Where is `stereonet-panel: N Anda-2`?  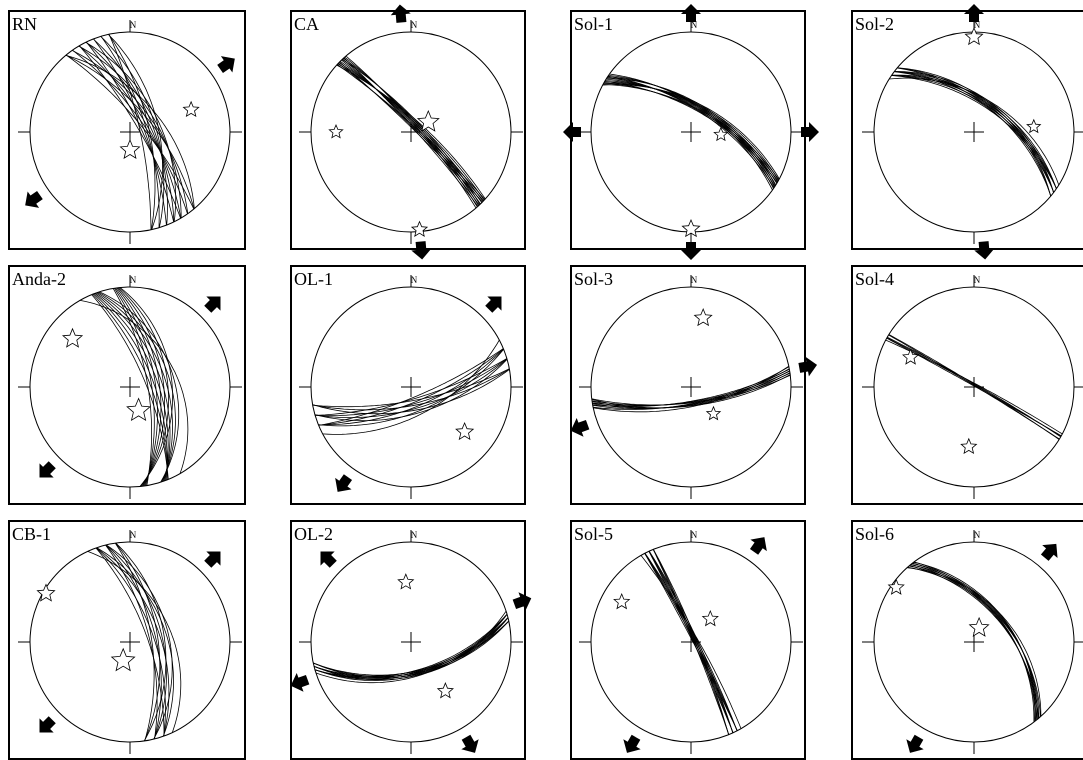 stereonet-panel: N Anda-2 is located at coordinates (127, 385).